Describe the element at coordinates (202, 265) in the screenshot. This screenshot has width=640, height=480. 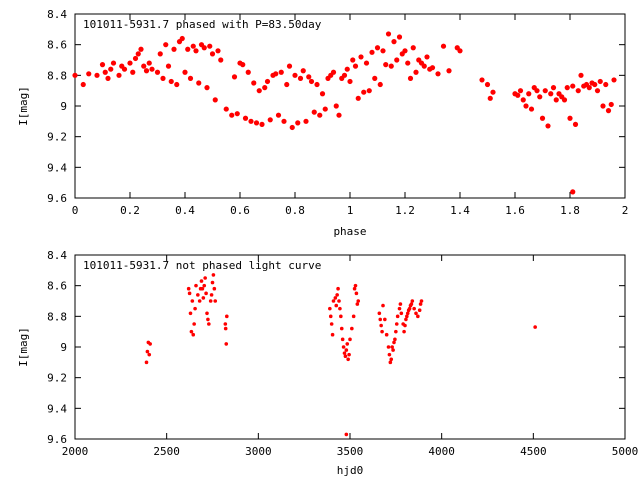
I see `chart-title: 101011-5931.7 not phased light curve` at that location.